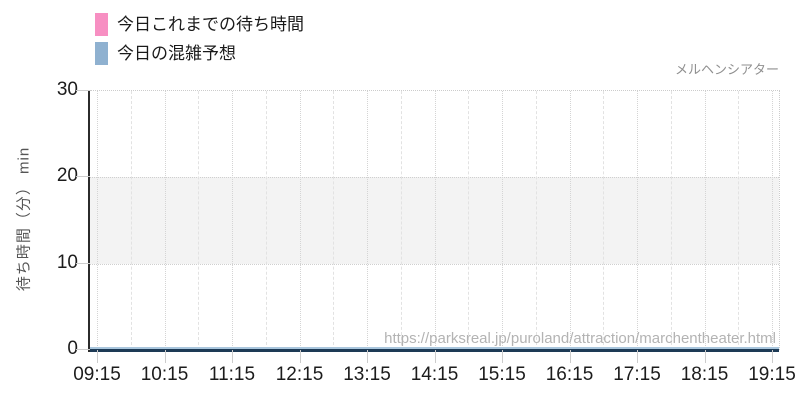 Image resolution: width=800 pixels, height=400 pixels. What do you see at coordinates (176, 53) in the screenshot?
I see `legend-label-forecast: 今日の混雑予想` at bounding box center [176, 53].